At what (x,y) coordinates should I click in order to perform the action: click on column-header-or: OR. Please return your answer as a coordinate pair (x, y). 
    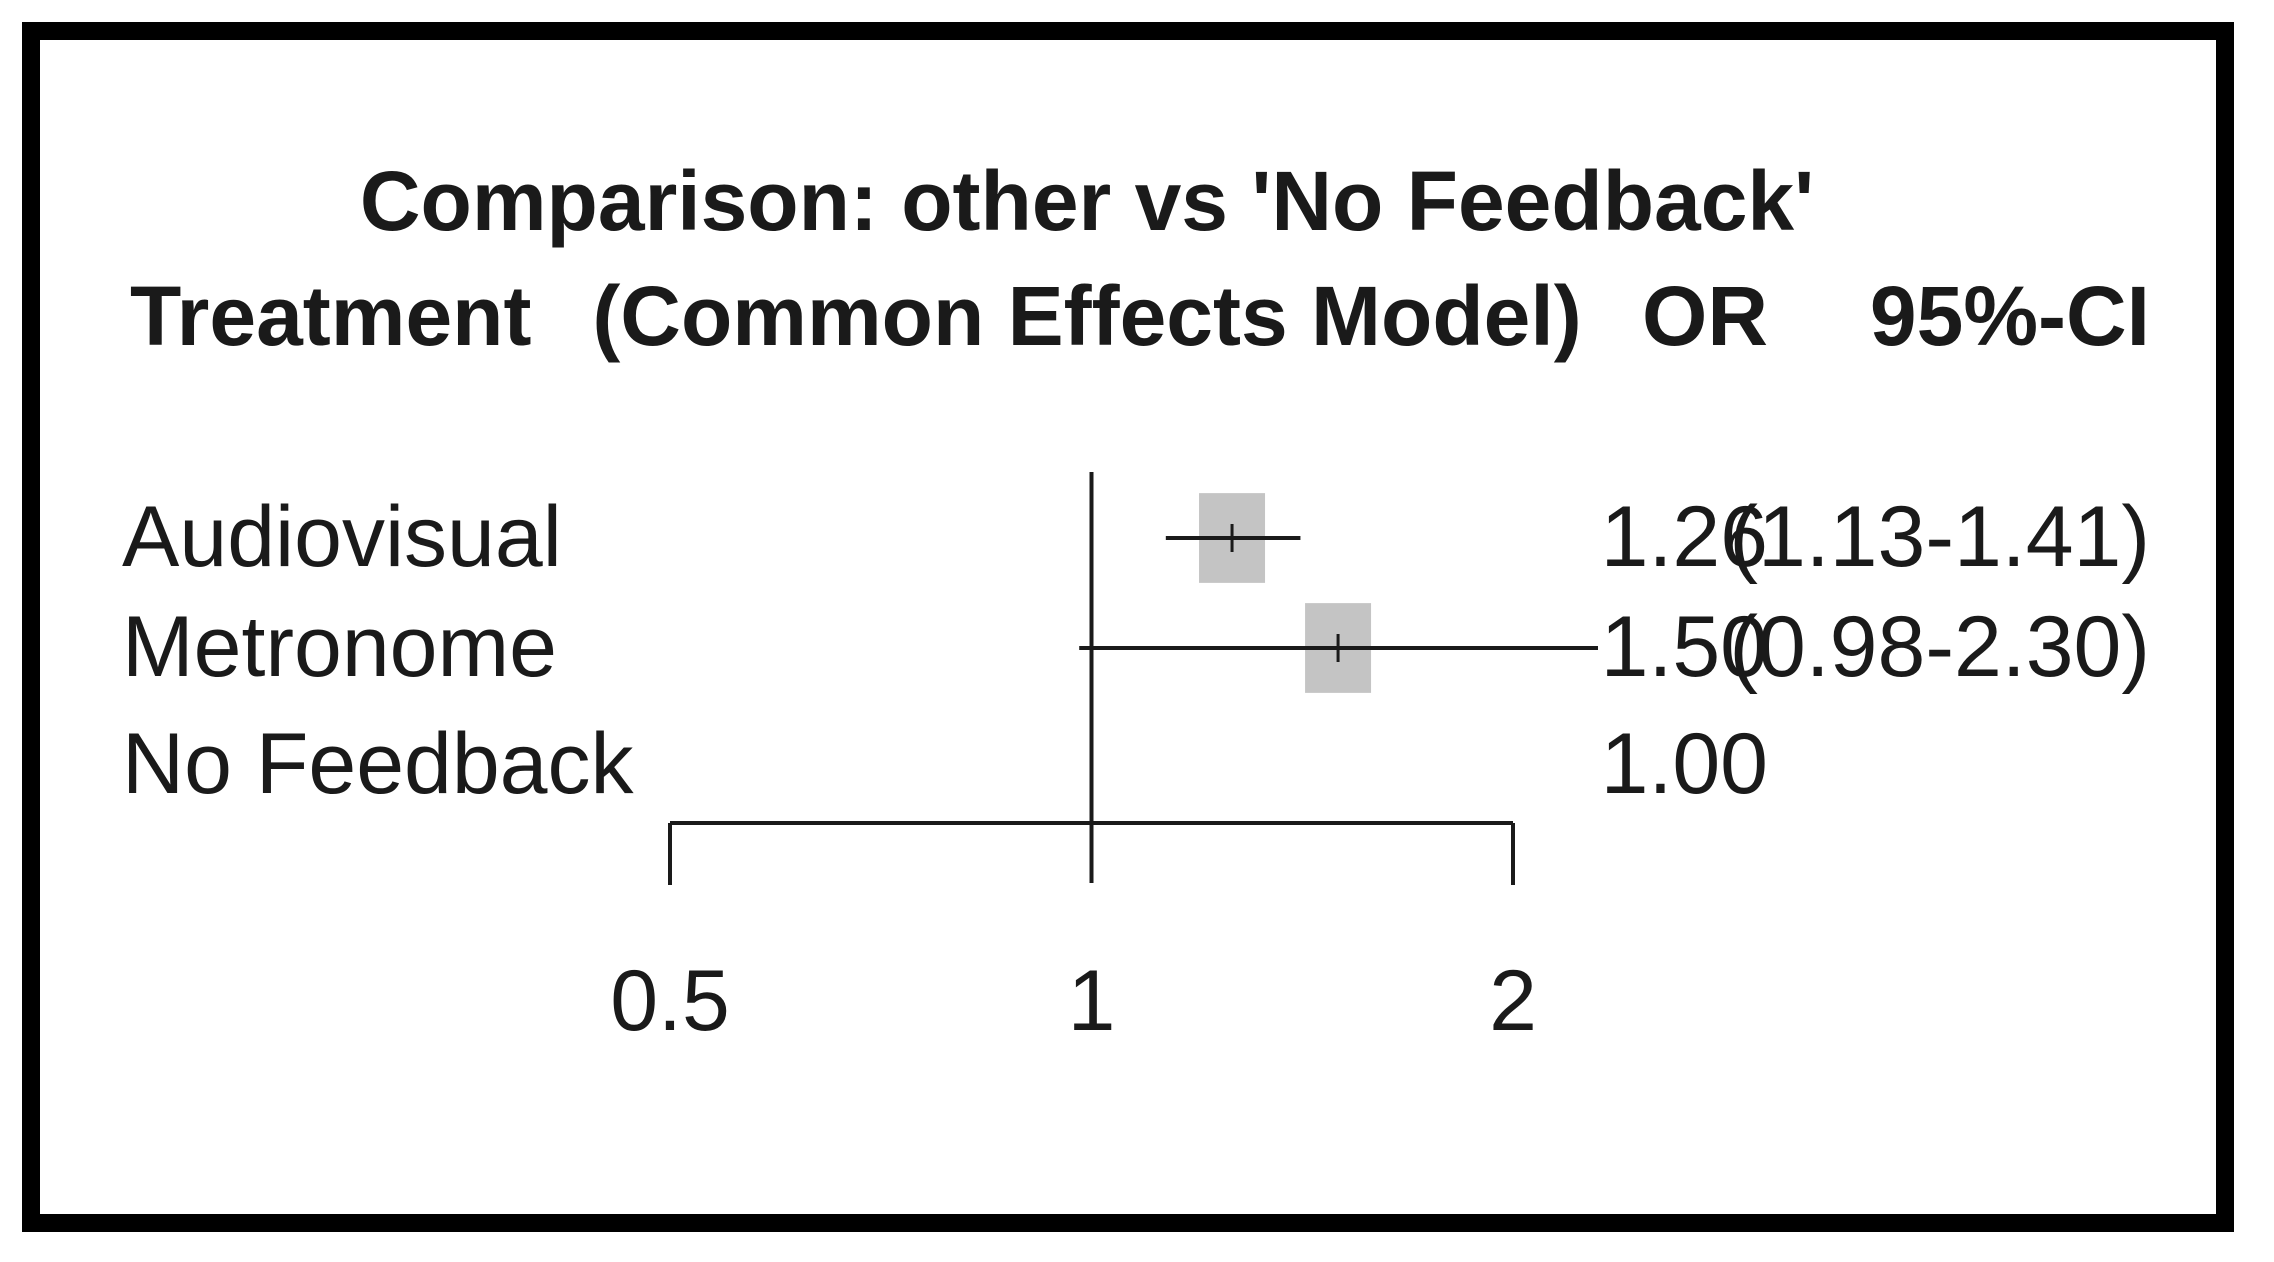
    Looking at the image, I should click on (1705, 316).